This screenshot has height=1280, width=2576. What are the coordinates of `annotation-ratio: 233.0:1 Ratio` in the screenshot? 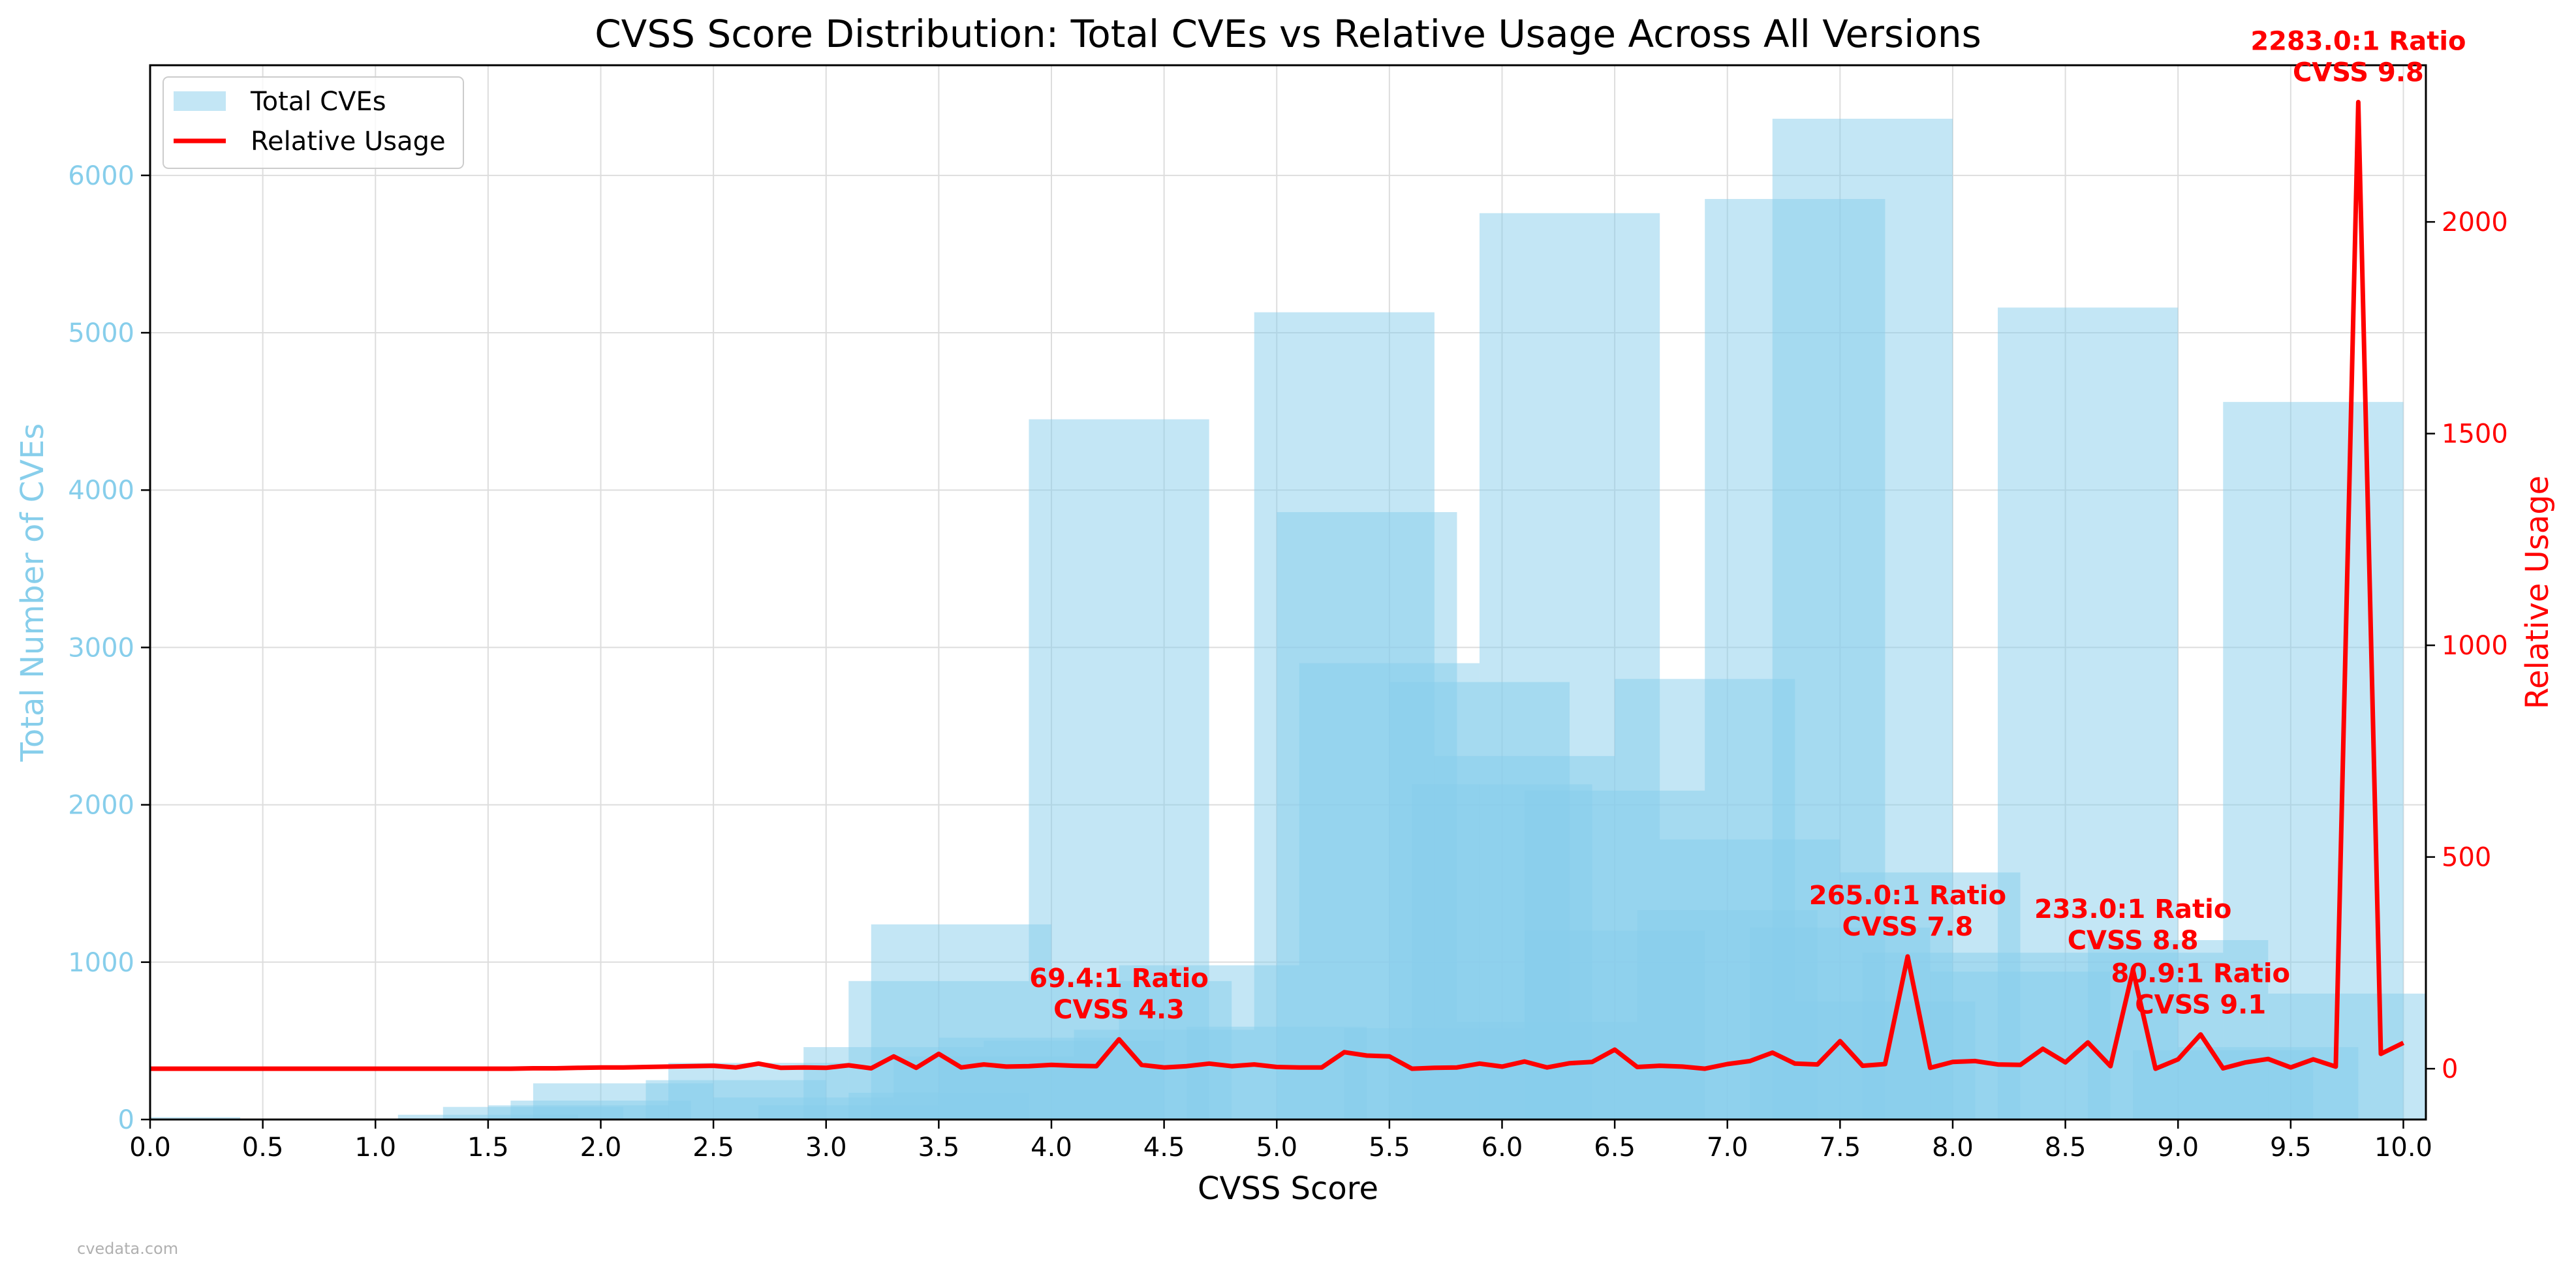 It's located at (2132, 909).